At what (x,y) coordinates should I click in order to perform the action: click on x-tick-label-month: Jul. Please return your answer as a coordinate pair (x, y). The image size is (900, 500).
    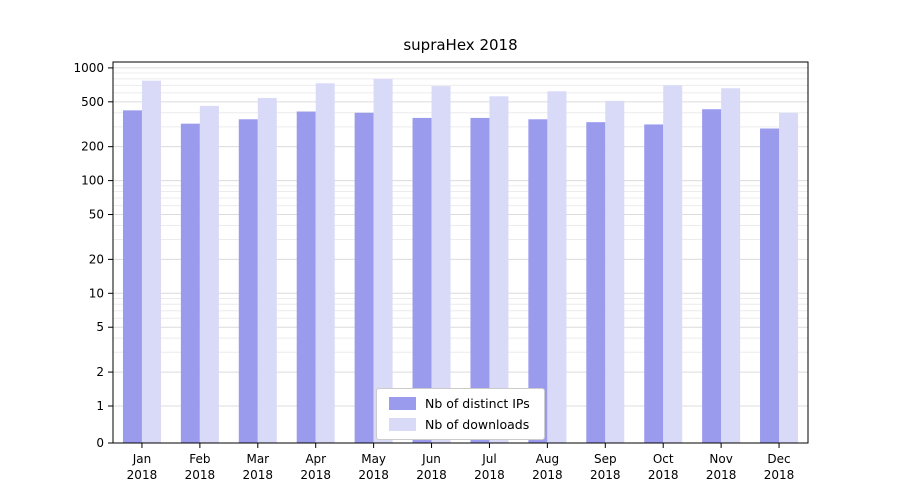
    Looking at the image, I should click on (488, 459).